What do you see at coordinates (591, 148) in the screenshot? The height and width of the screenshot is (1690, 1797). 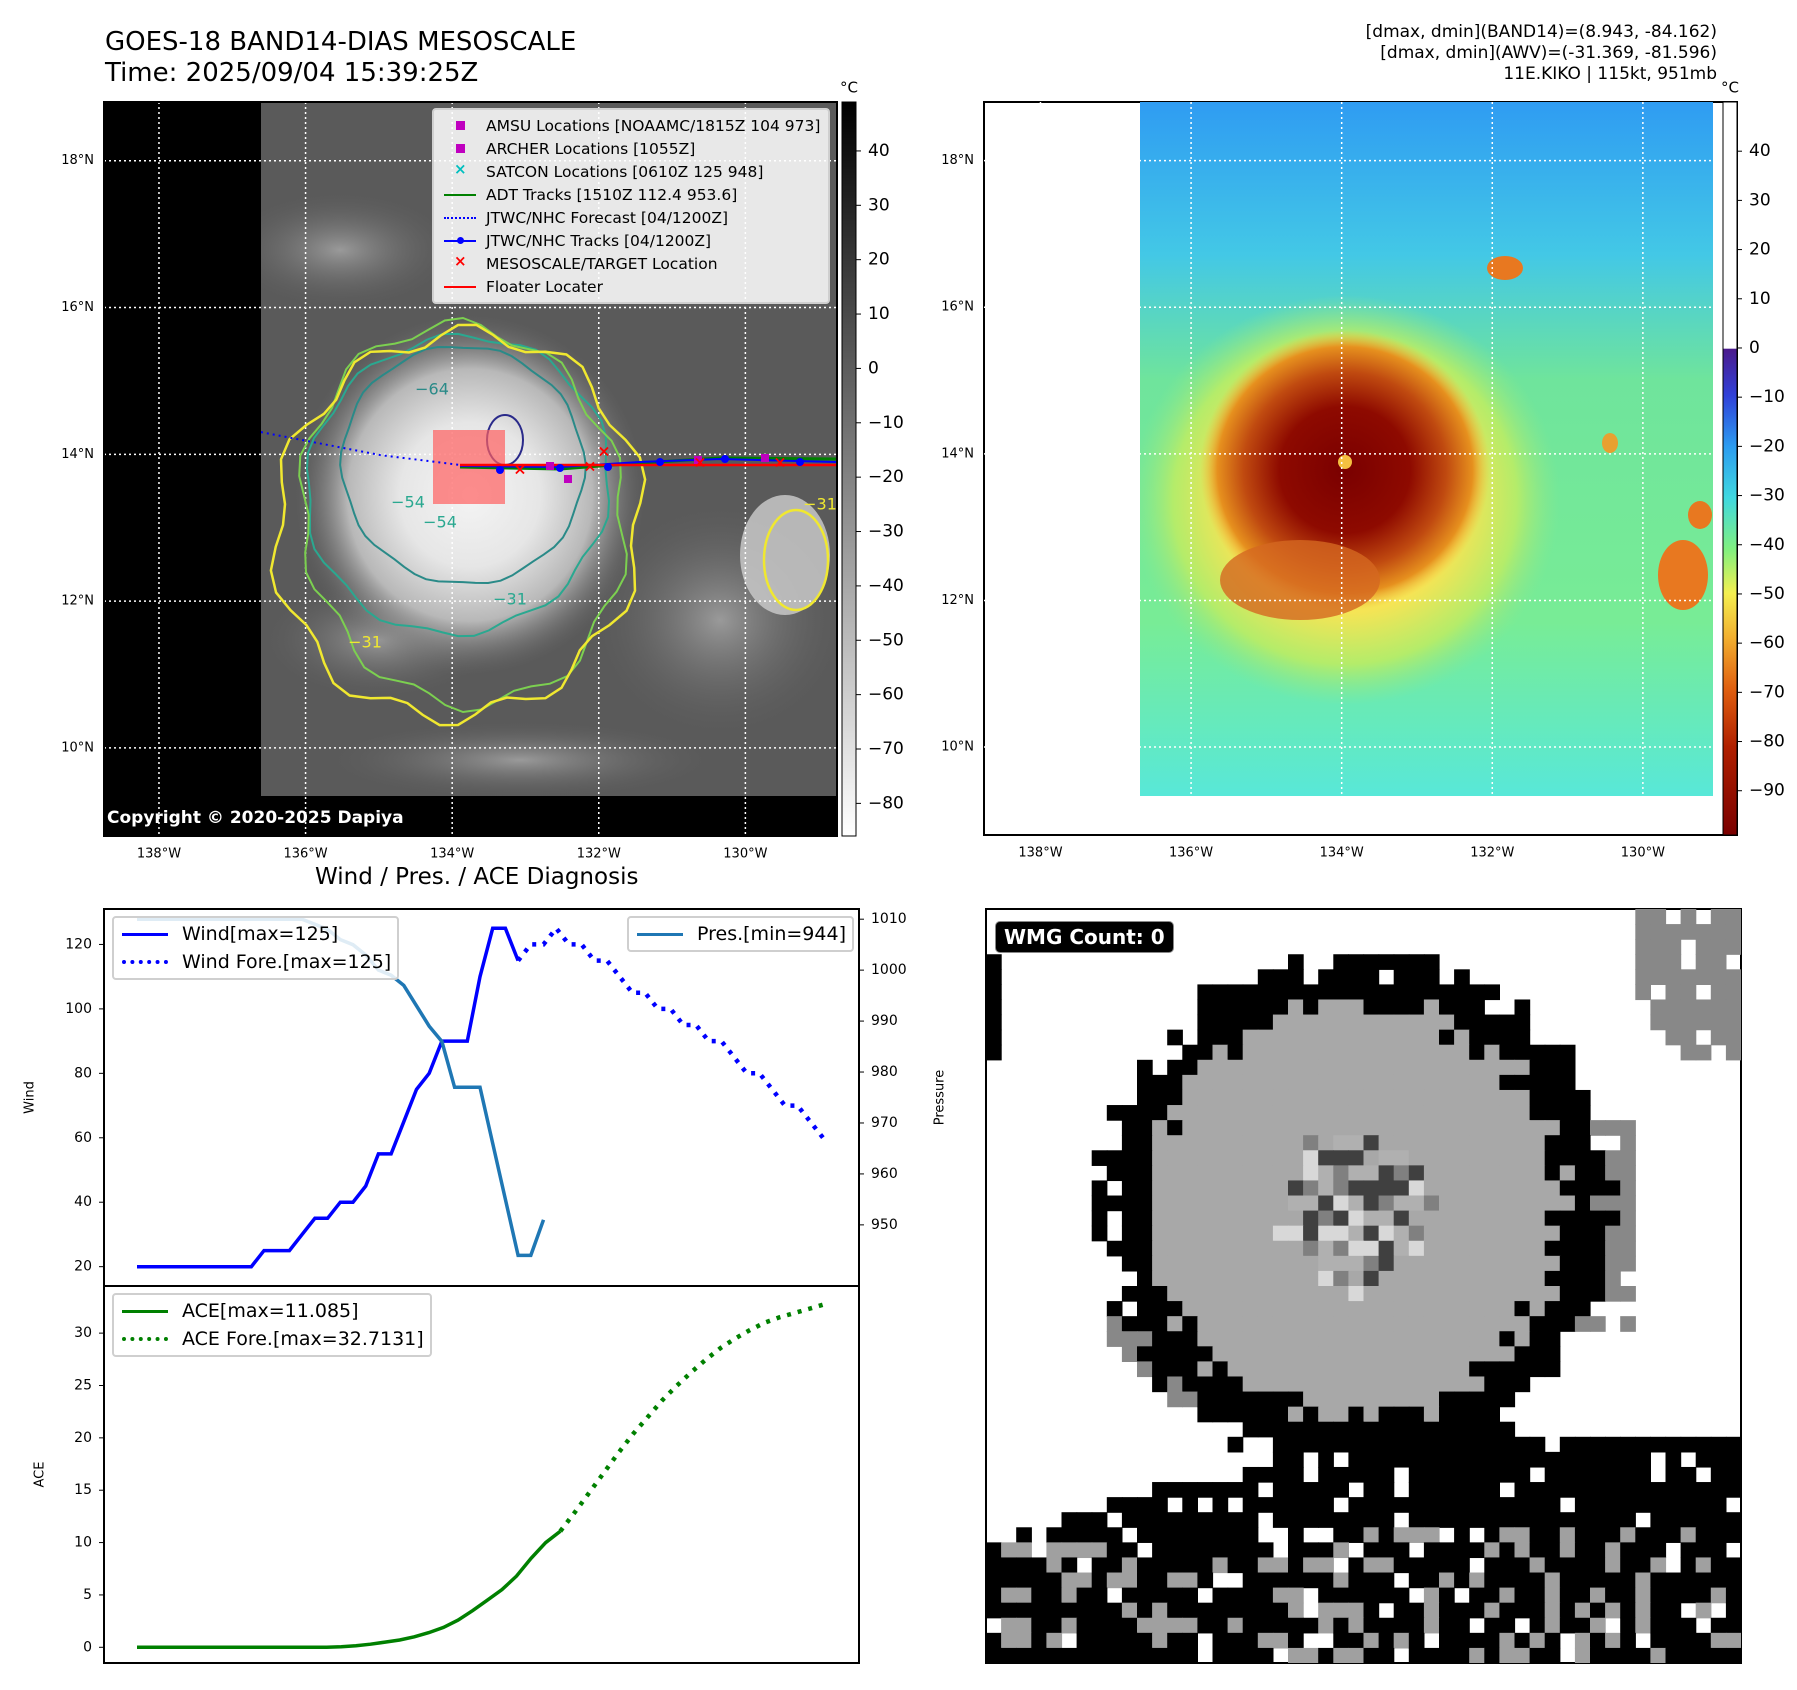 I see `legend-archer-label: ARCHER Locations [1055Z]` at bounding box center [591, 148].